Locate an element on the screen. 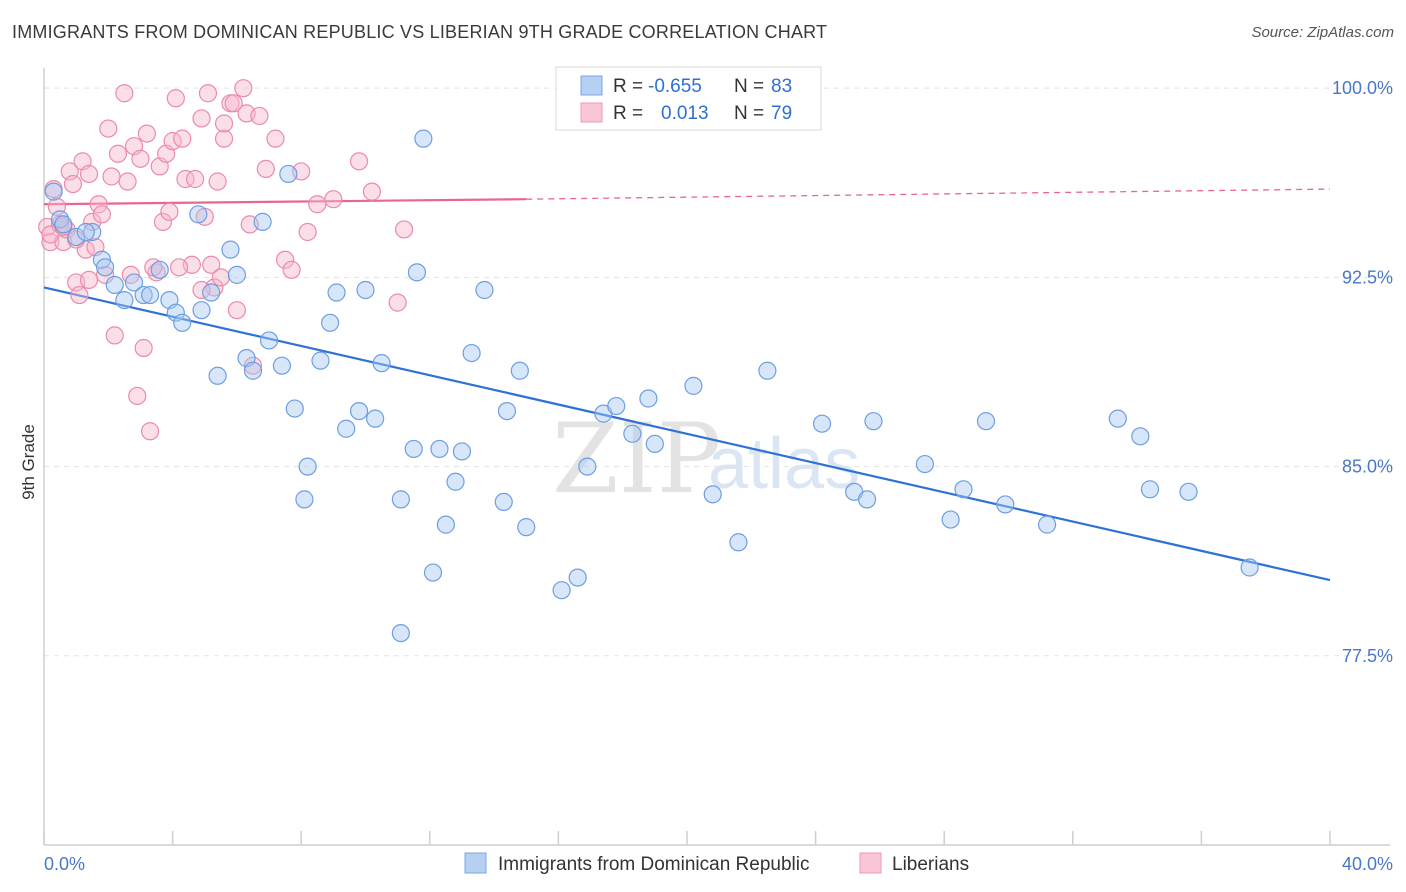 This screenshot has height=892, width=1406. y-tick-labels: 77.5% 85.0% 92.5% 100.0% is located at coordinates (1362, 372).